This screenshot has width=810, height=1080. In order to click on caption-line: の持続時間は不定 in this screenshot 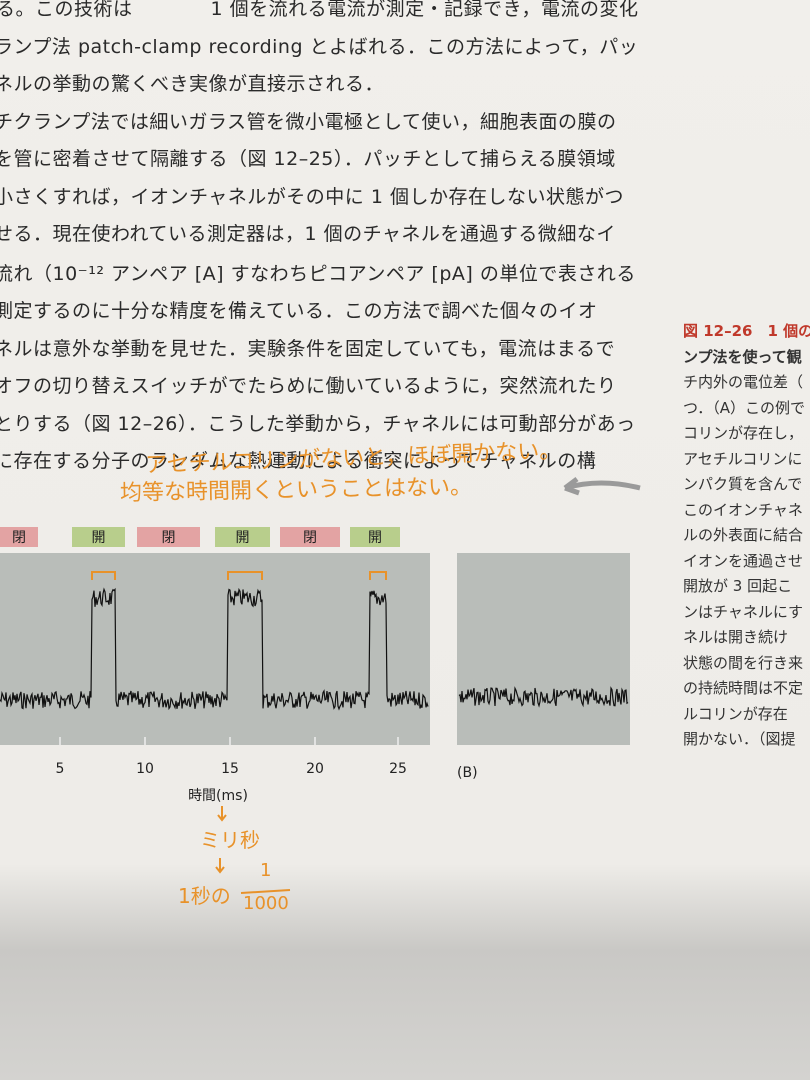, I will do `click(743, 688)`.